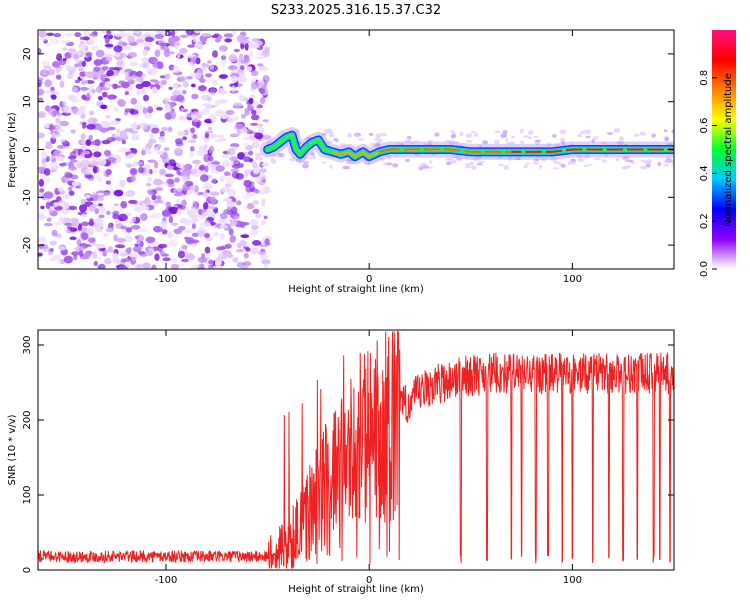 The image size is (750, 600). I want to click on spectrogram-y-label: Frequency (Hz), so click(12, 150).